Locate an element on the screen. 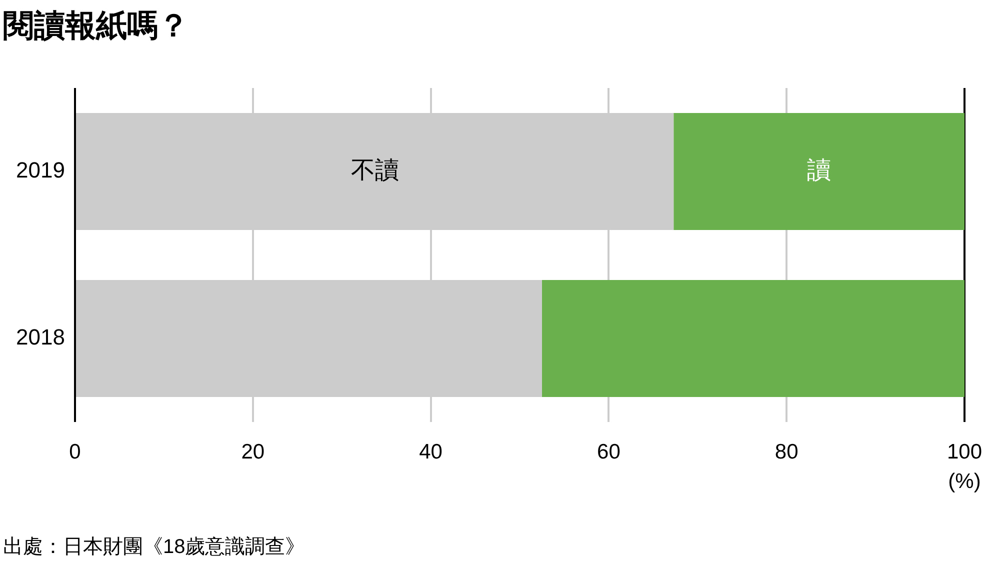 Image resolution: width=1000 pixels, height=570 pixels. x-tick-label: 60 is located at coordinates (608, 452).